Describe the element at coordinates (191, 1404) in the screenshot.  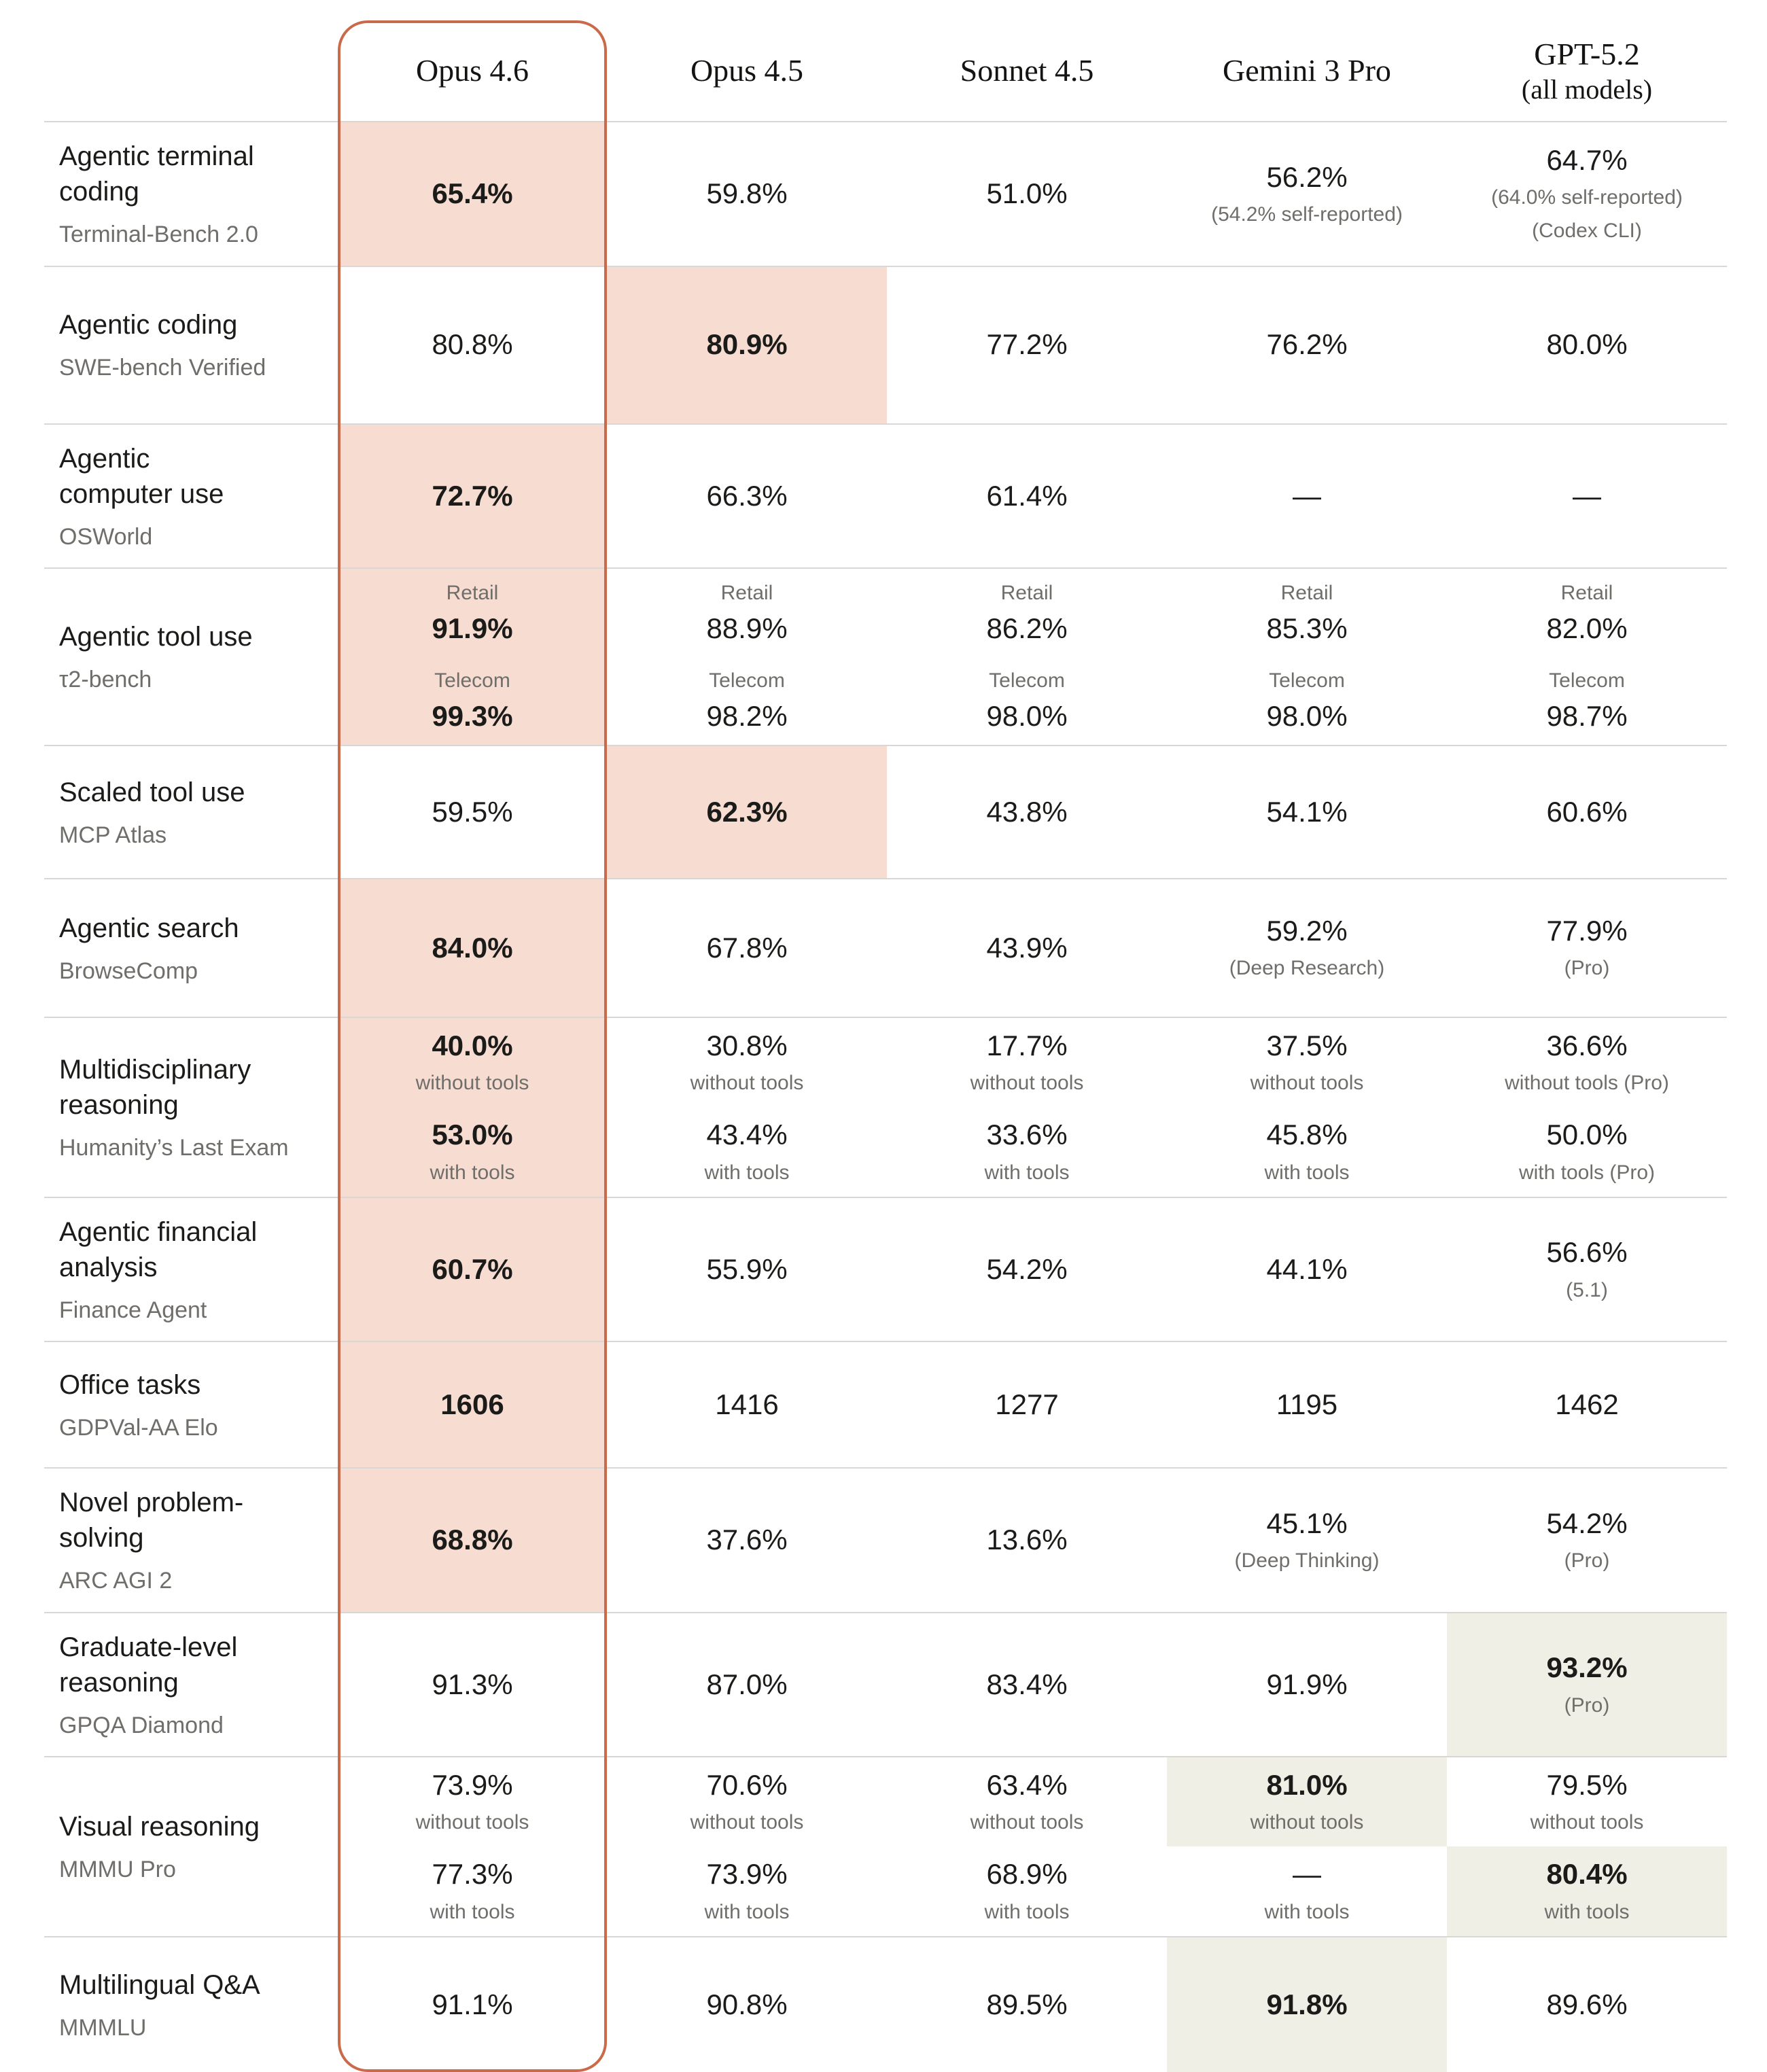
I see `row-header-cell: Office tasks GDPVal-AA Elo` at that location.